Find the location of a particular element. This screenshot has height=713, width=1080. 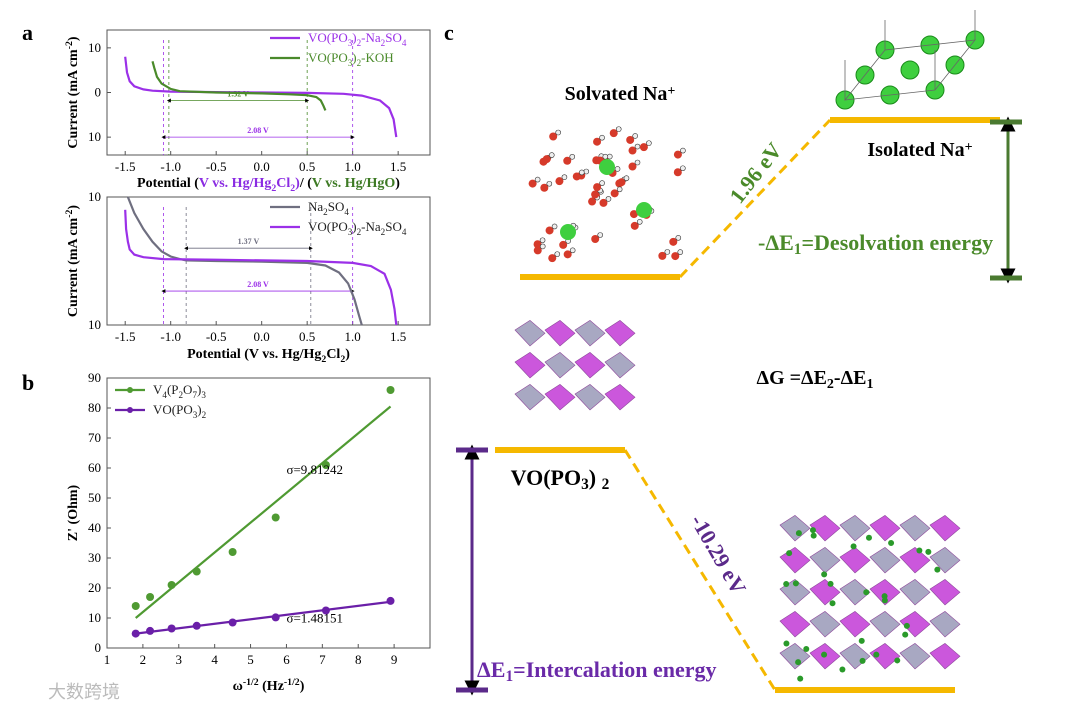

text-part: Potential ( is located at coordinates (168, 183).